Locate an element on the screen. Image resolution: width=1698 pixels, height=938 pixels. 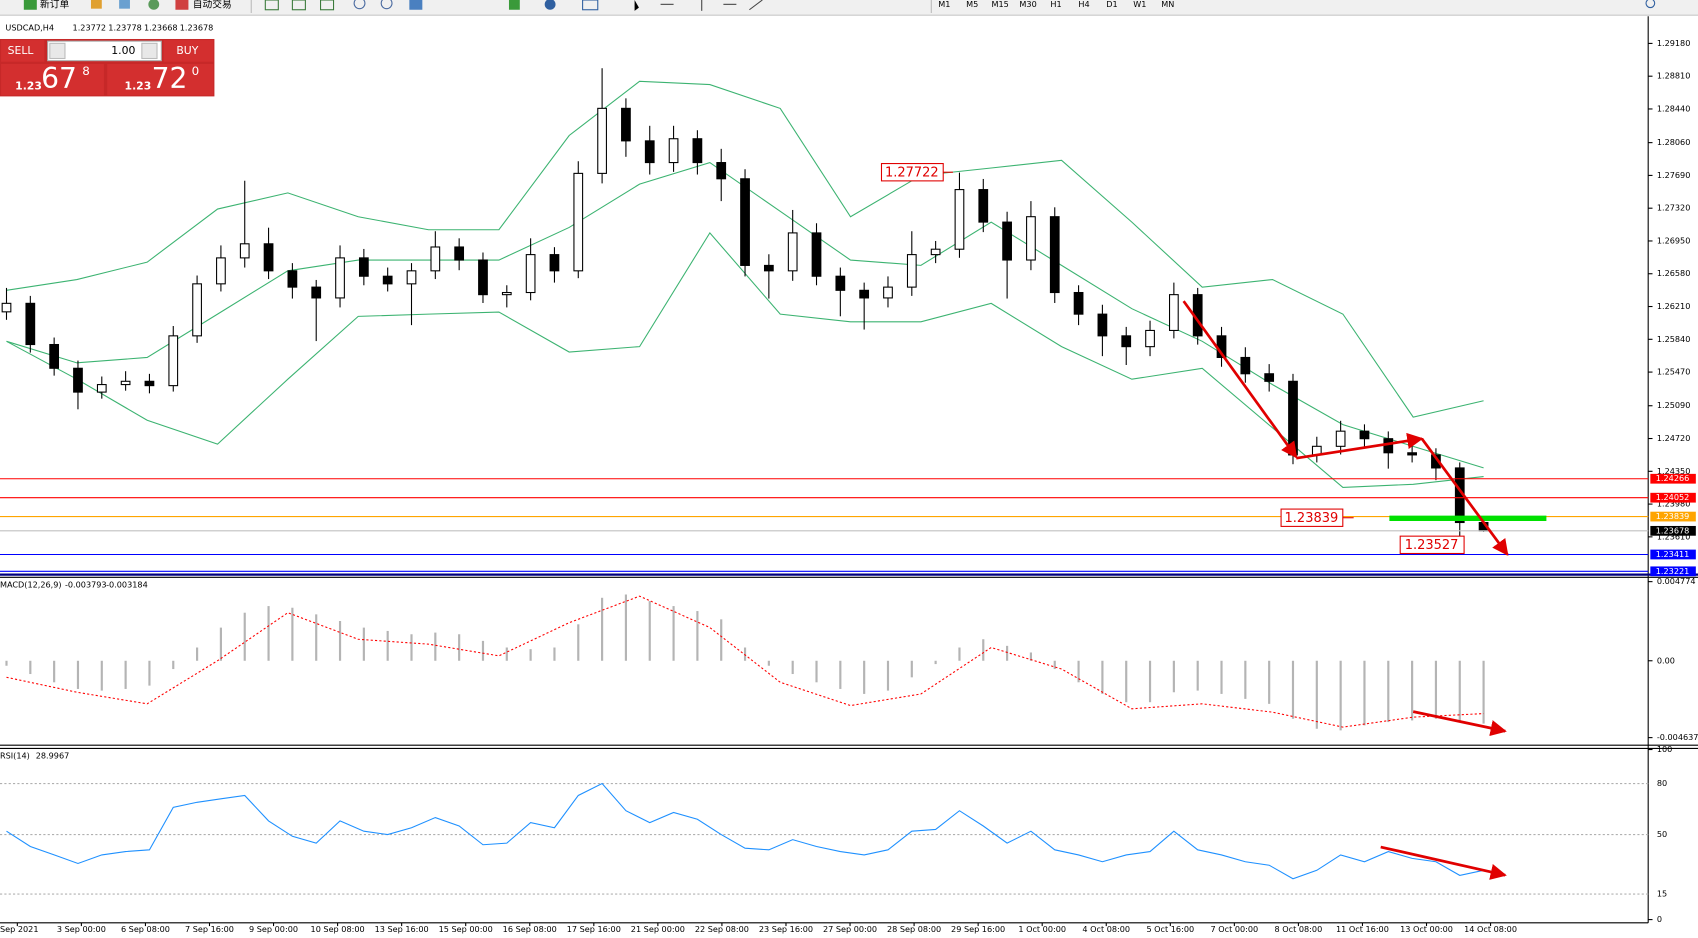
buy-price-box is located at coordinates (160, 79).